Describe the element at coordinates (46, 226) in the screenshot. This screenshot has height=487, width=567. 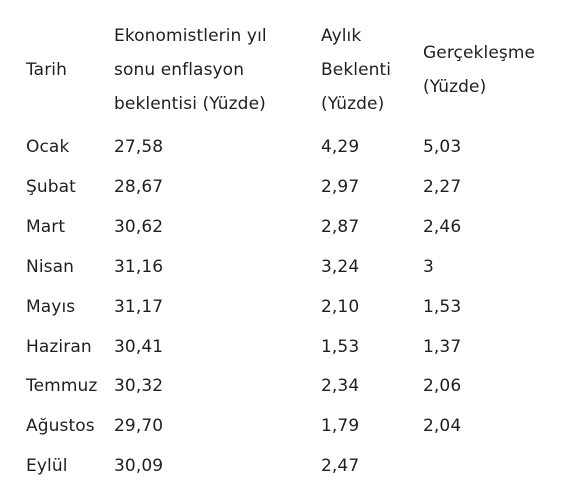
I see `cell-month: Mart` at that location.